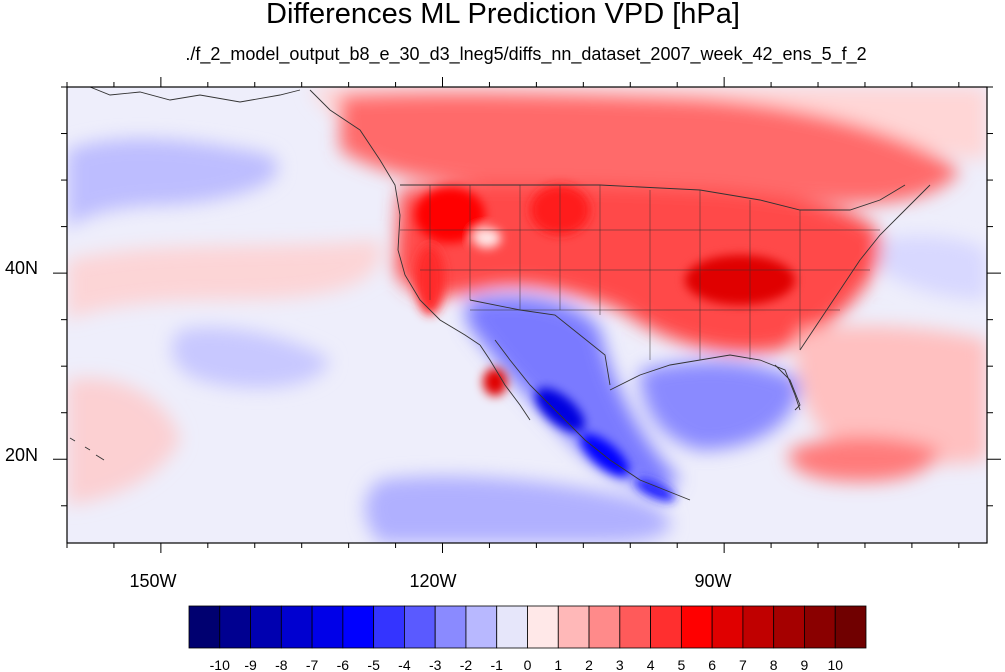  What do you see at coordinates (195, 95) in the screenshot?
I see `alaska-panhandle-coast` at bounding box center [195, 95].